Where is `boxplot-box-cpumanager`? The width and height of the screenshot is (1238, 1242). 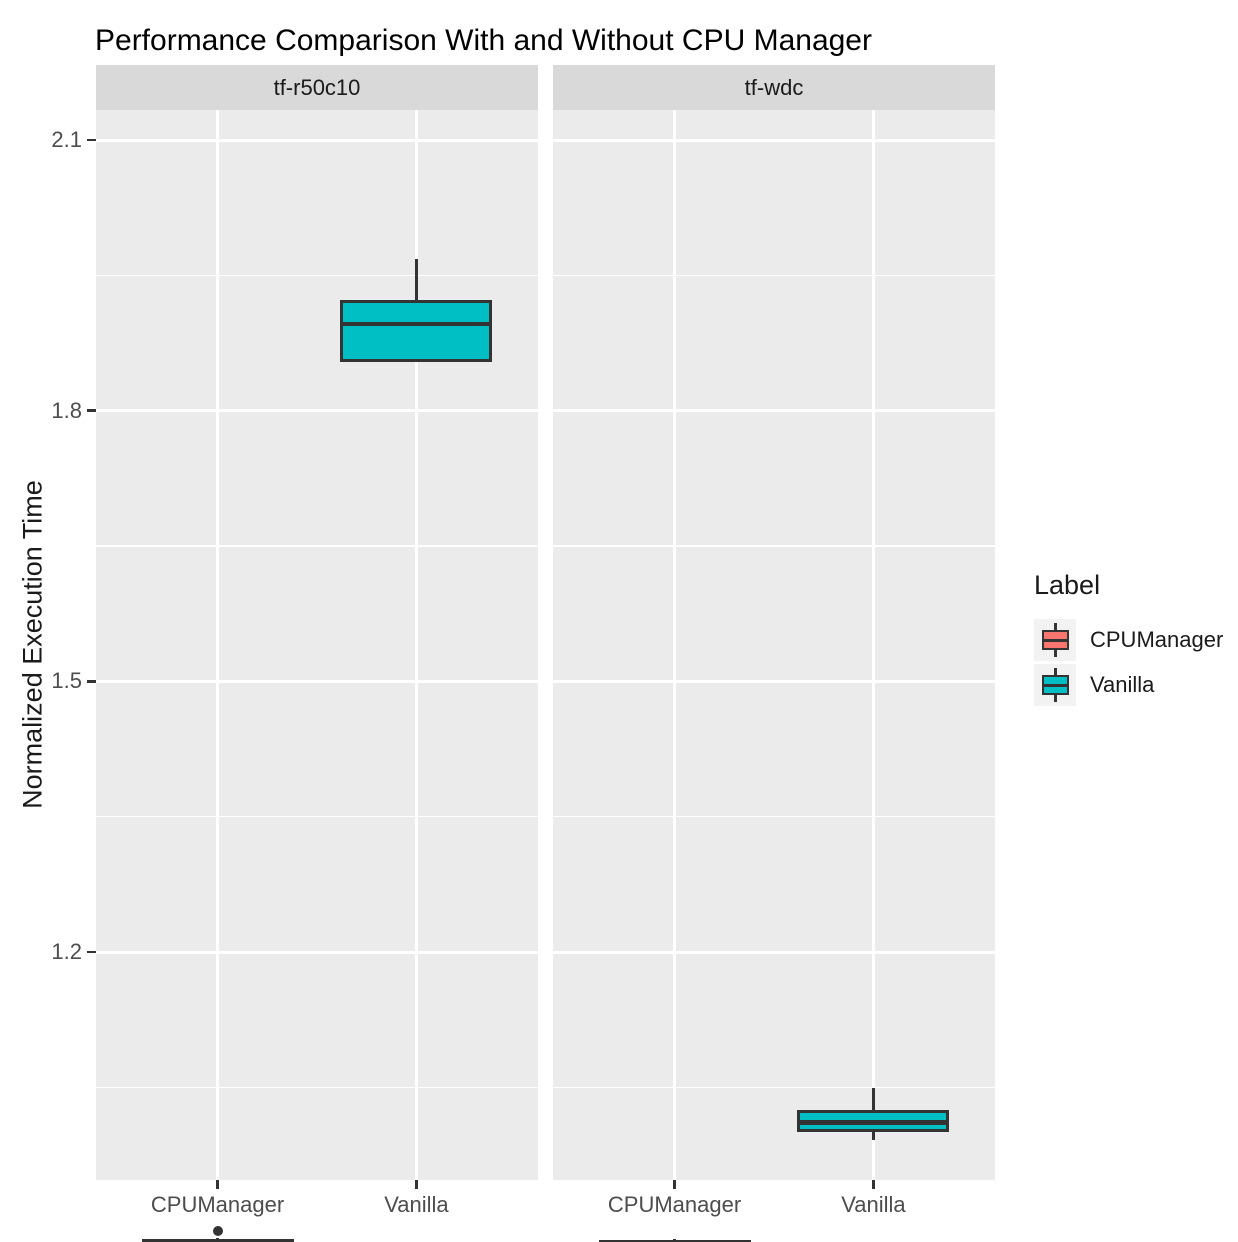
boxplot-box-cpumanager is located at coordinates (674, 1240).